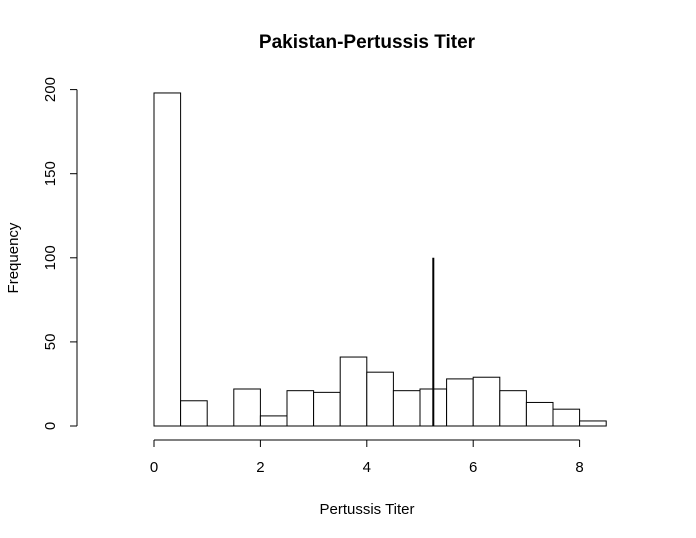  What do you see at coordinates (50, 257) in the screenshot?
I see `y-tick-label: 100` at bounding box center [50, 257].